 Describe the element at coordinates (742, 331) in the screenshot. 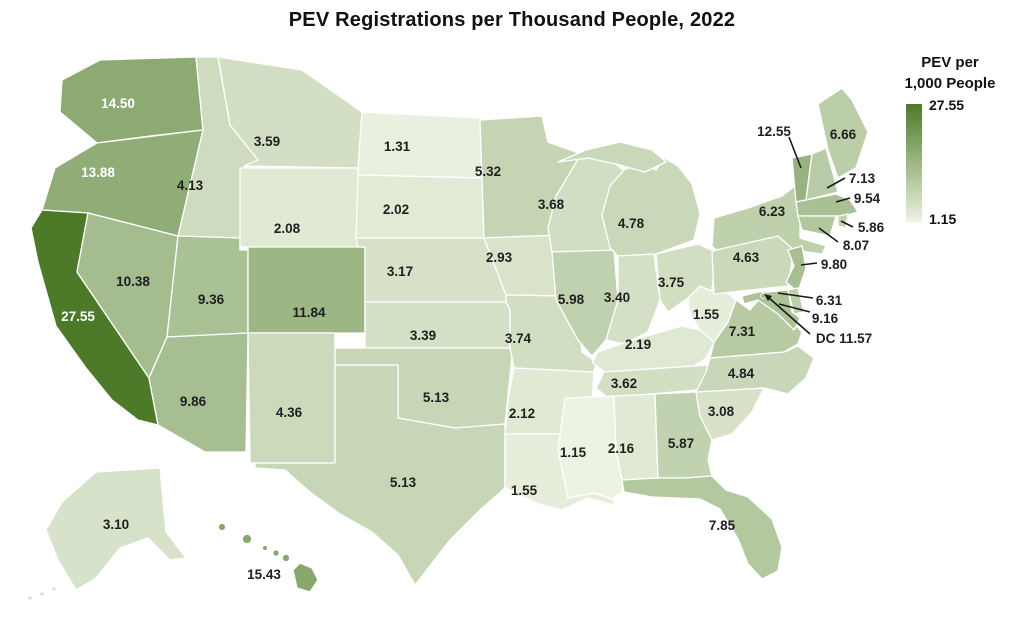

I see `state-value-label-VA: 7.31` at that location.